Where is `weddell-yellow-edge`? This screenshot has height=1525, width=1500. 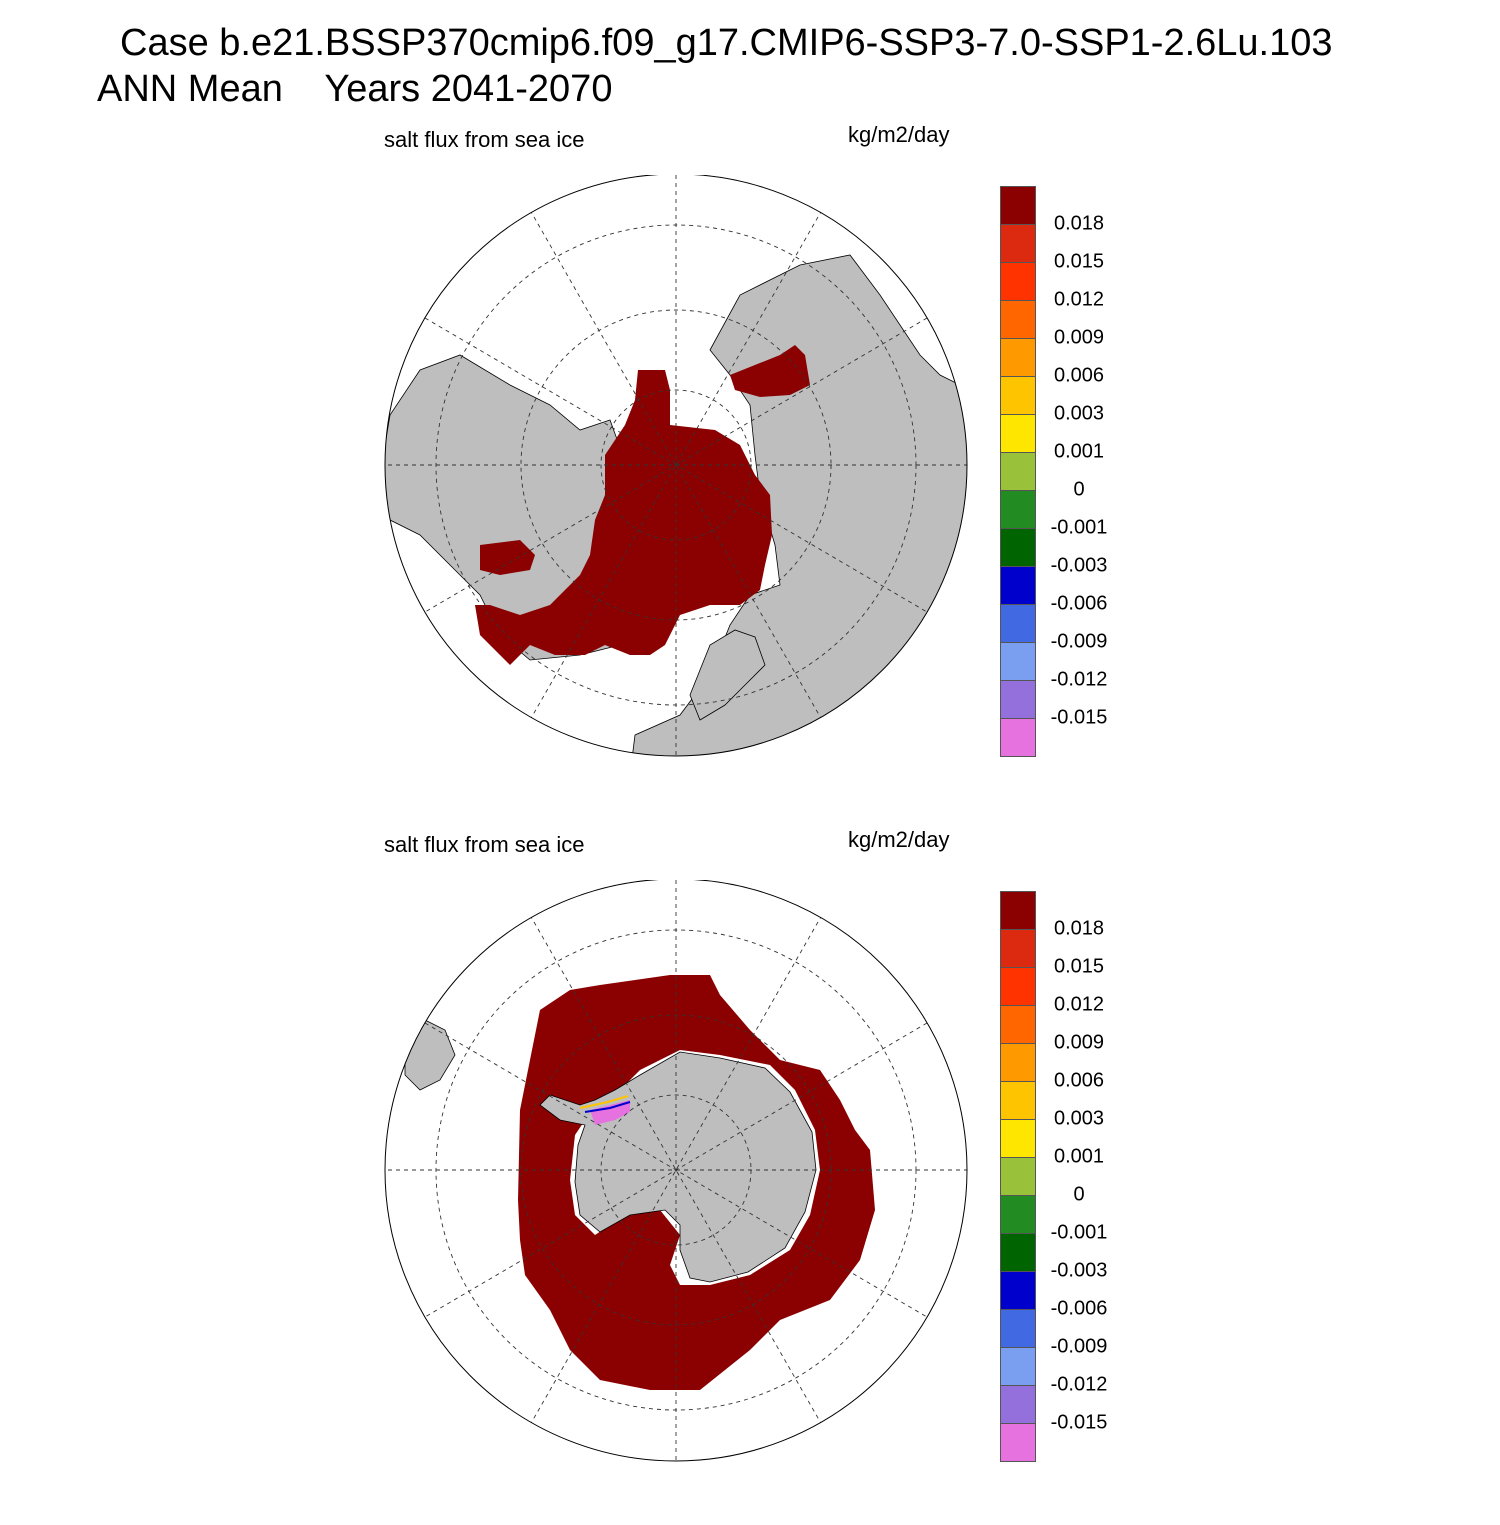 weddell-yellow-edge is located at coordinates (604, 1102).